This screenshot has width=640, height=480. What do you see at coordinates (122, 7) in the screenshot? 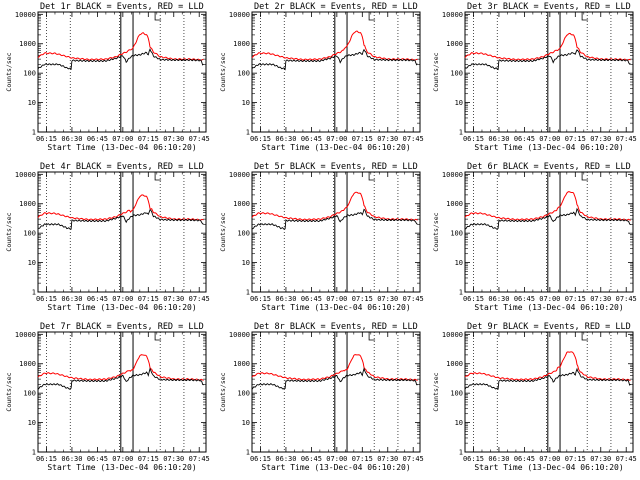
I see `panel-title: Det 1r BLACK = Events, RED = LLD` at bounding box center [122, 7].